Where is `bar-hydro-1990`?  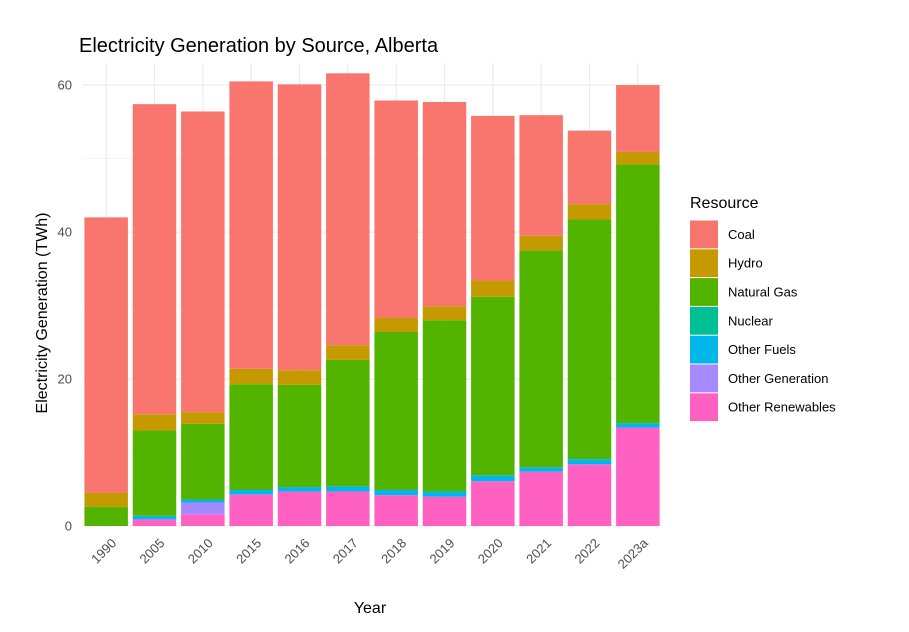 bar-hydro-1990 is located at coordinates (106, 499).